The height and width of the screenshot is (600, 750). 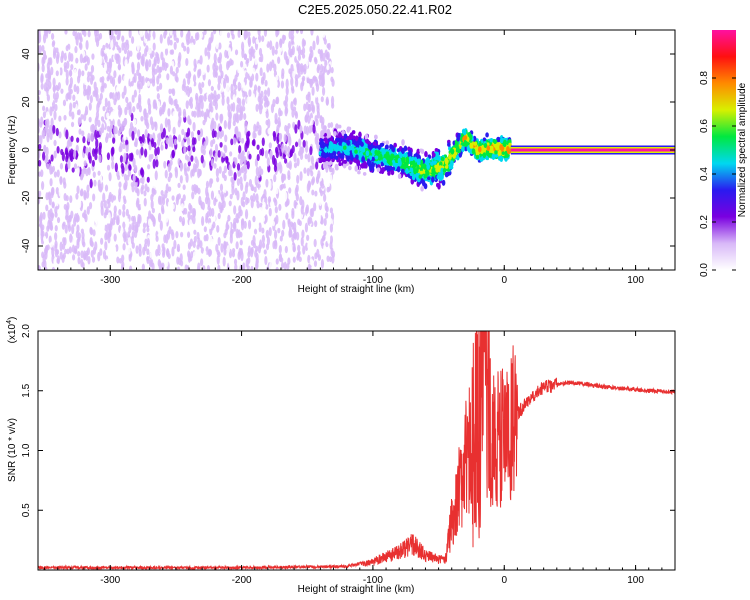 What do you see at coordinates (592, 150) in the screenshot?
I see `steady-band-core` at bounding box center [592, 150].